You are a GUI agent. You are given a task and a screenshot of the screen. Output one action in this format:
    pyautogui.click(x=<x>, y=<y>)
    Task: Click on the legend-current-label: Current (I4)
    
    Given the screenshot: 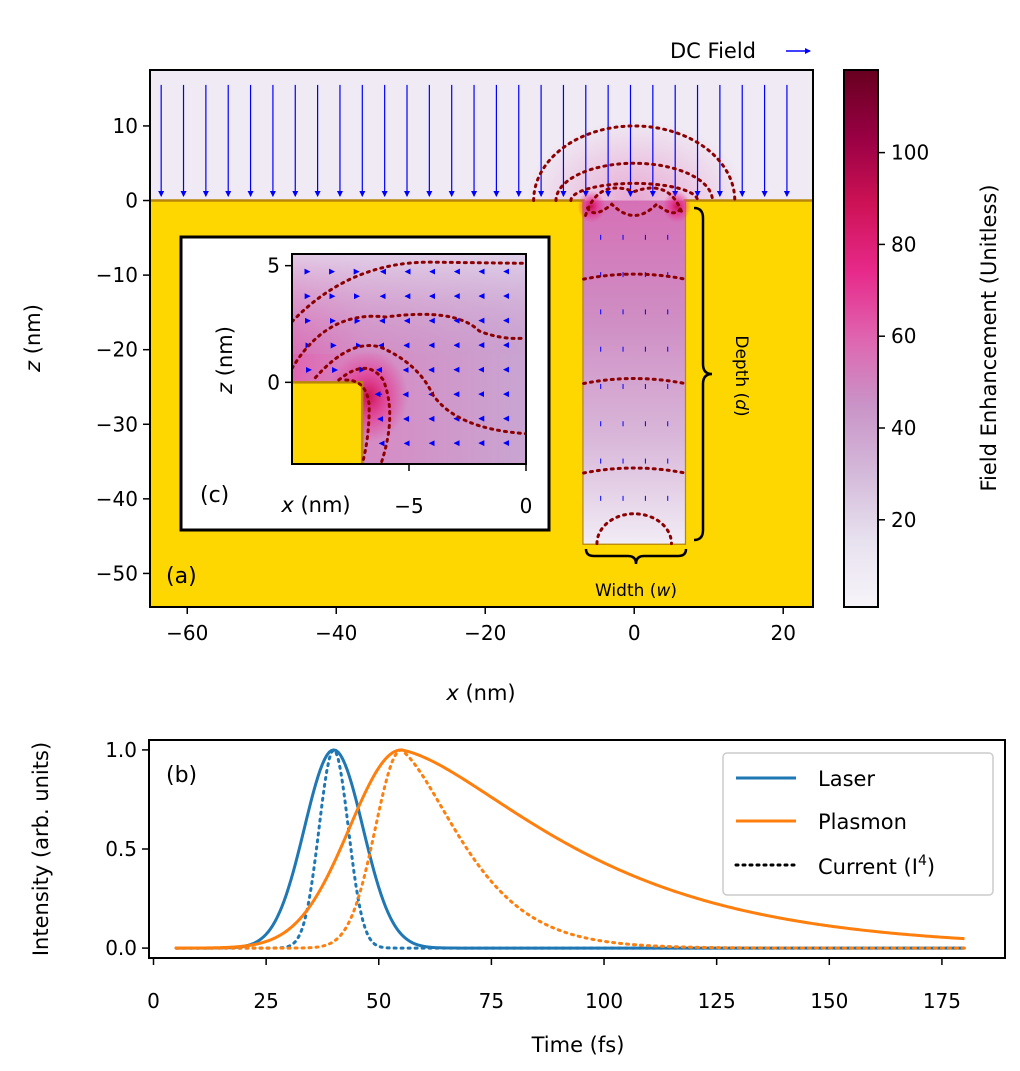 What is the action you would take?
    pyautogui.click(x=876, y=866)
    